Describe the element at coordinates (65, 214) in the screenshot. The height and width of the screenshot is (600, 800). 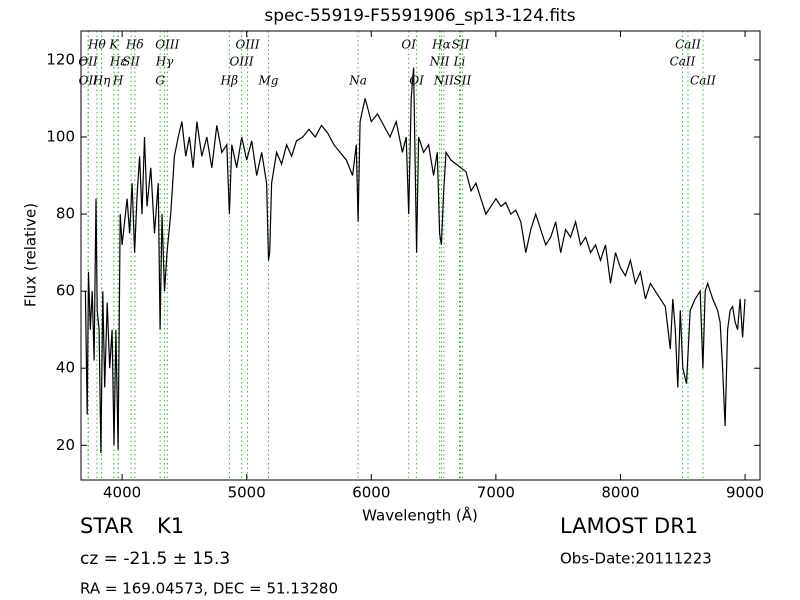
I see `y-tick-label: 80` at that location.